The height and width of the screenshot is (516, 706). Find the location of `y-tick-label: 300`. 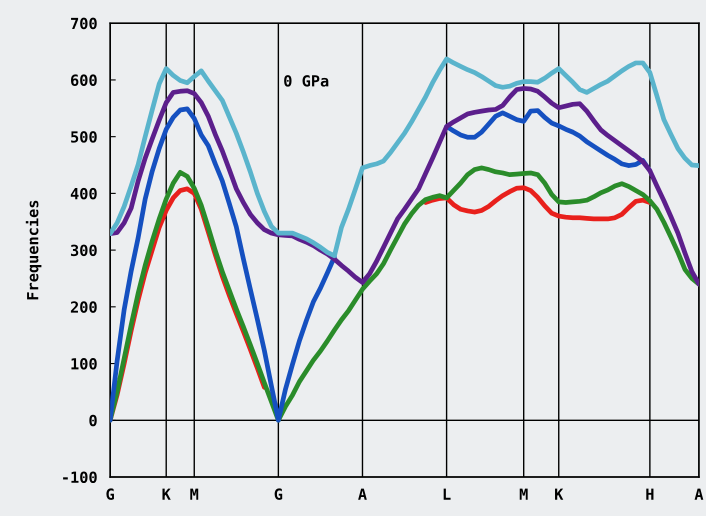

y-tick-label: 300 is located at coordinates (83, 250).